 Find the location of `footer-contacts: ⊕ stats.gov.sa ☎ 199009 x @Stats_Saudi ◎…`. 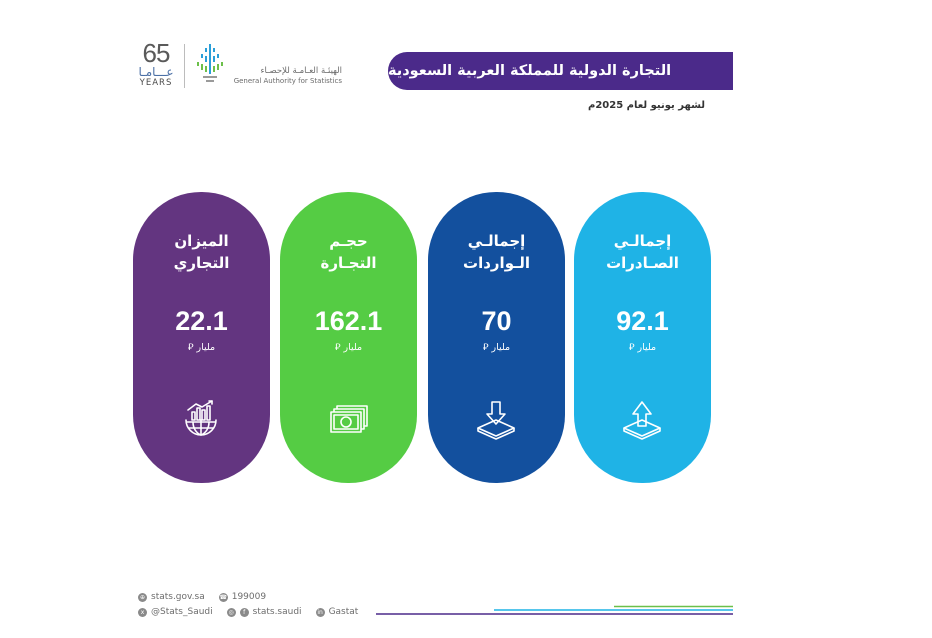

footer-contacts: ⊕ stats.gov.sa ☎ 199009 x @Stats_Saudi ◎… is located at coordinates (248, 605).